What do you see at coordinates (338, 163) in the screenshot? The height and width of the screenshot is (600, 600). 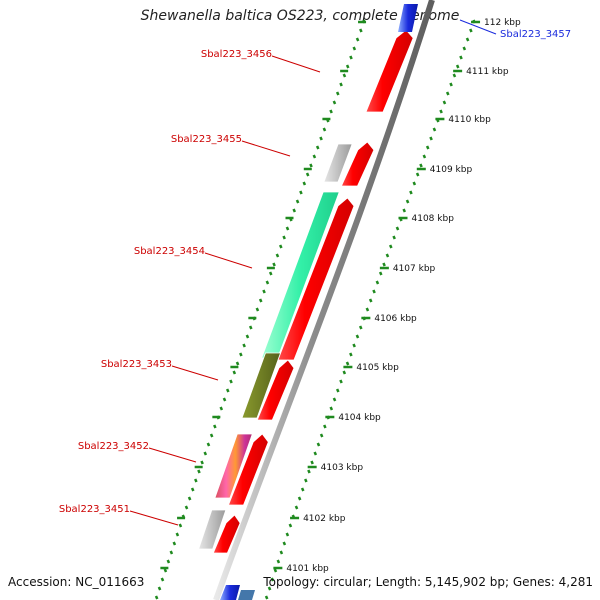 I see `gene-3455-pseudo` at bounding box center [338, 163].